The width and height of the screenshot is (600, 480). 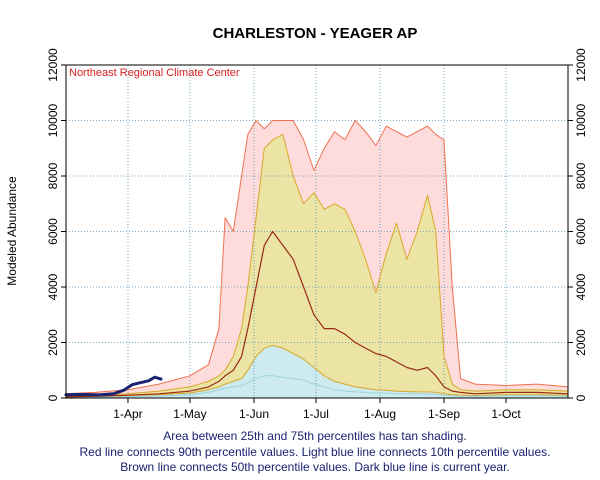 What do you see at coordinates (506, 414) in the screenshot?
I see `x-tick-label: 1-Oct` at bounding box center [506, 414].